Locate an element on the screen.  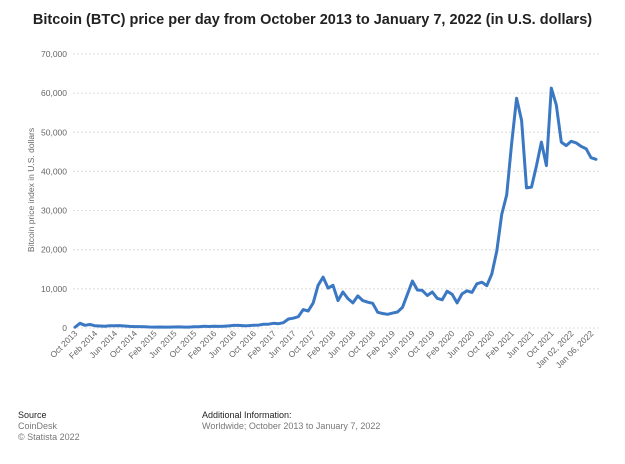
source-block: Source CoinDesk © Statista 2022 is located at coordinates (49, 426).